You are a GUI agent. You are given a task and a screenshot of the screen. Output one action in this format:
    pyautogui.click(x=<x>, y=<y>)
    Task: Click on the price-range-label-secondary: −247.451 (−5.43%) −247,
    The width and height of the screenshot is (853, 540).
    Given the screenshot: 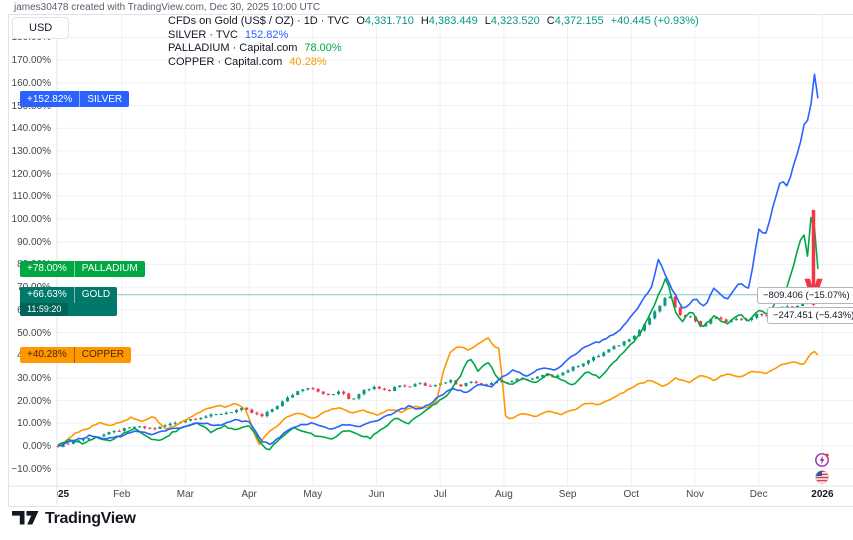 What is the action you would take?
    pyautogui.click(x=810, y=316)
    